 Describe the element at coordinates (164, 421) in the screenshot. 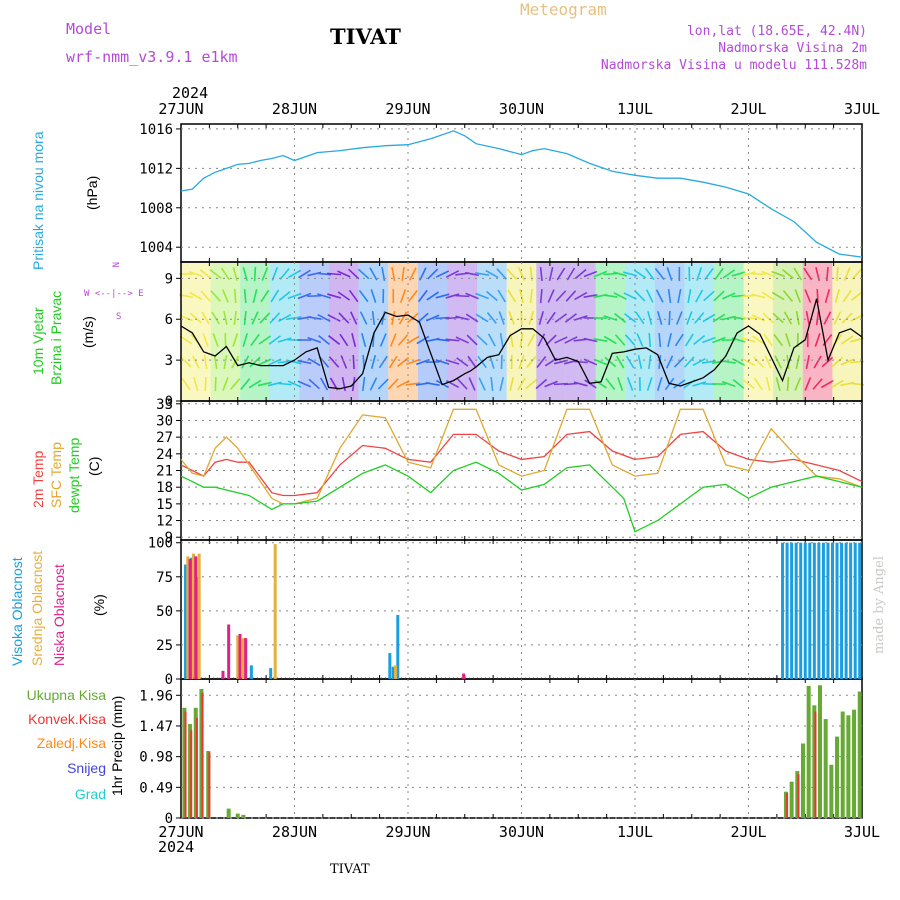

I see `y-tick-label: 30` at that location.